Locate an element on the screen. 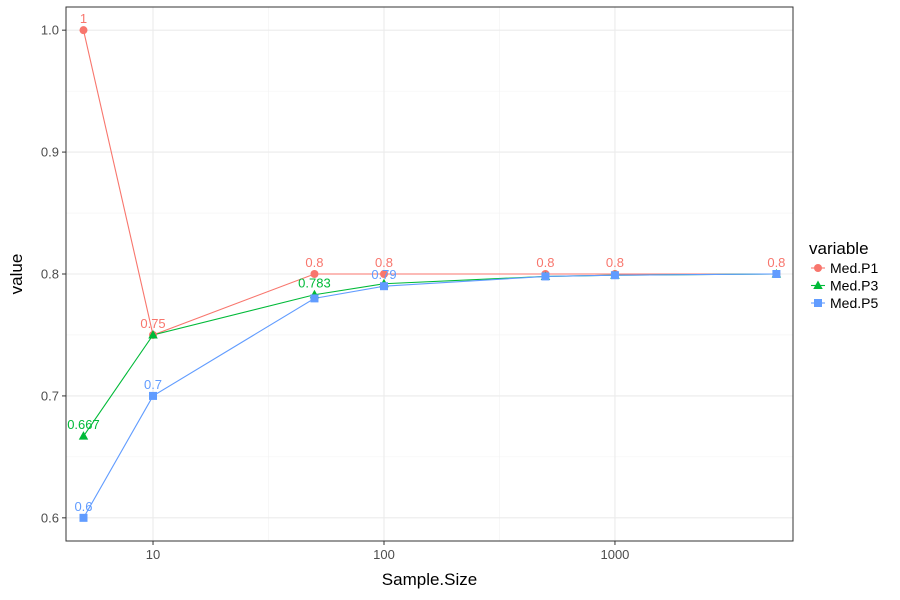  data-label: 0.79 is located at coordinates (383, 274).